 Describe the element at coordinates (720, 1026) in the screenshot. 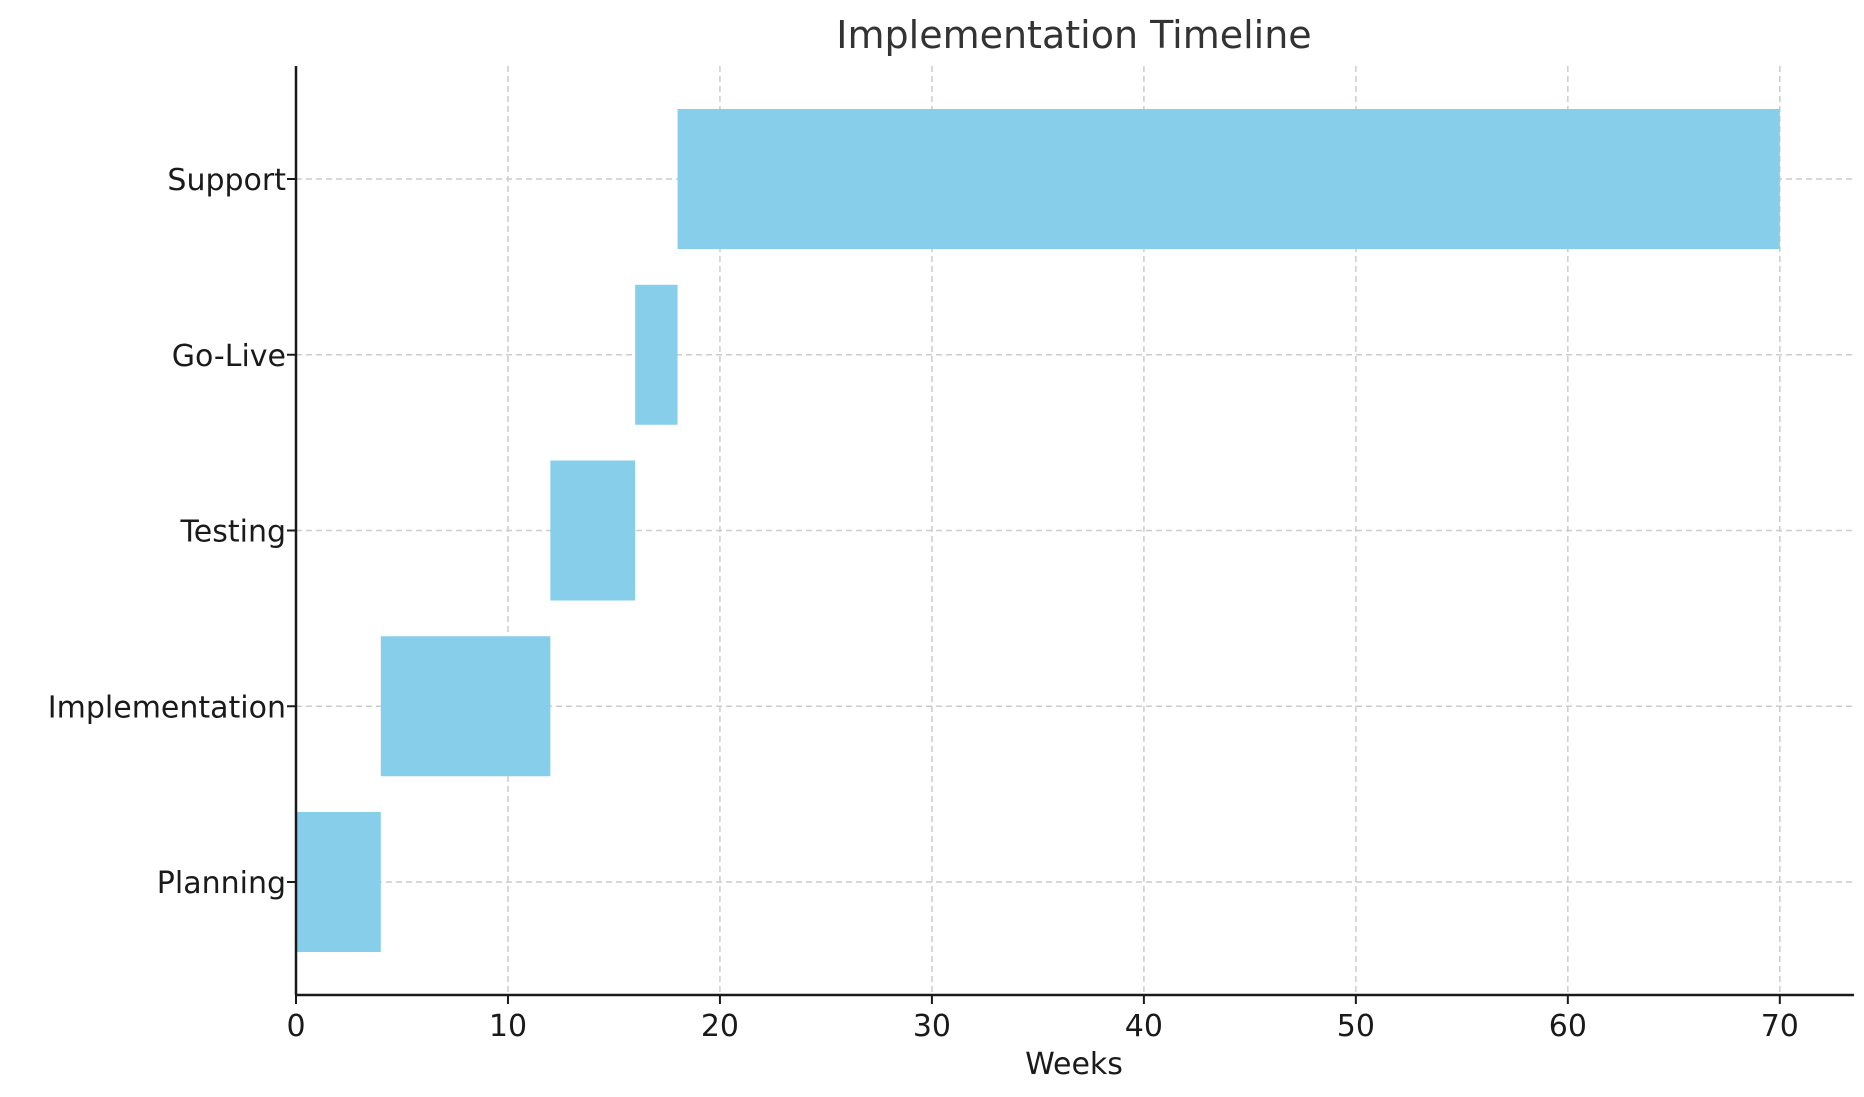

I see `x-tick-label: 20` at that location.